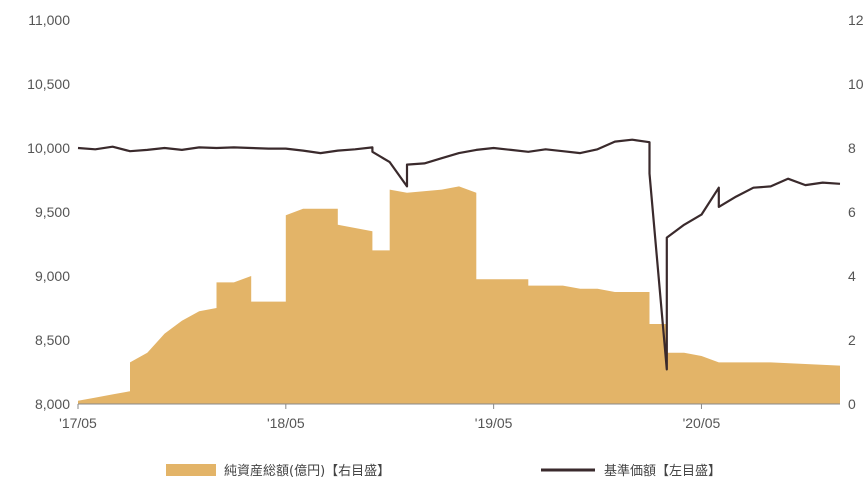  Describe the element at coordinates (494, 423) in the screenshot. I see `x-tick-label: '19/05` at that location.